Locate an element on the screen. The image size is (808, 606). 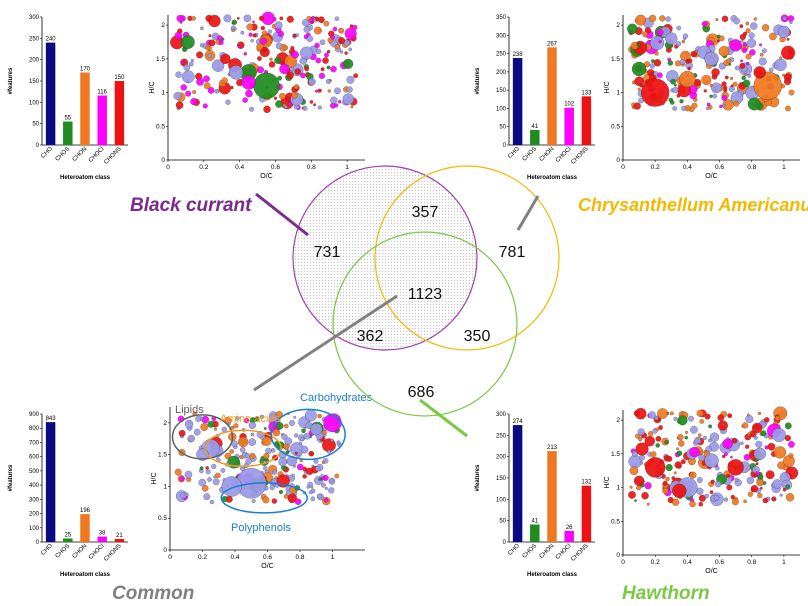
category-label: CHOS is located at coordinates (63, 551).